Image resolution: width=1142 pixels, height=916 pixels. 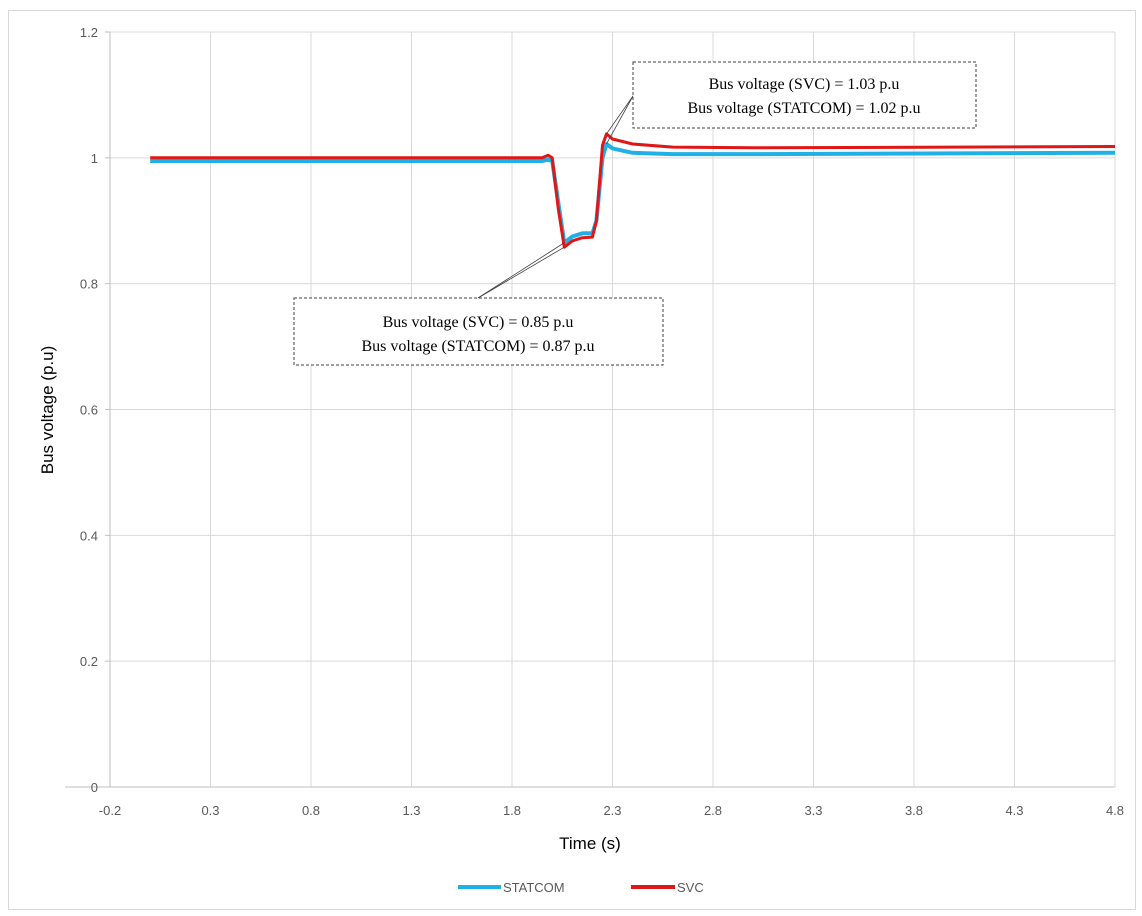 I want to click on series-line-svc, so click(x=633, y=190).